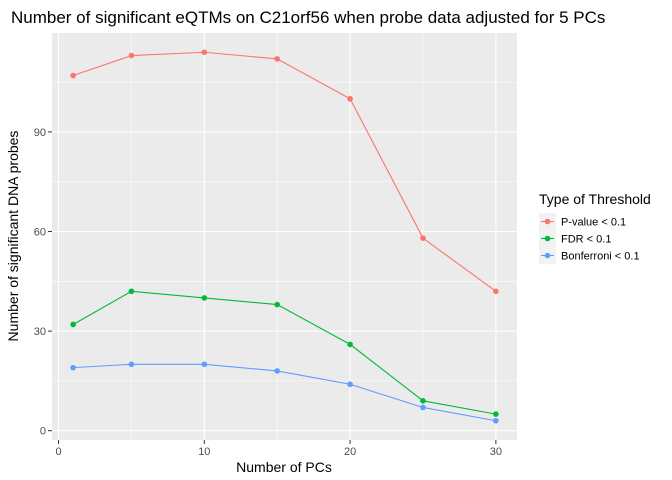 The image size is (672, 480). What do you see at coordinates (13, 236) in the screenshot?
I see `y-axis-title: Number of significant DNA probes` at bounding box center [13, 236].